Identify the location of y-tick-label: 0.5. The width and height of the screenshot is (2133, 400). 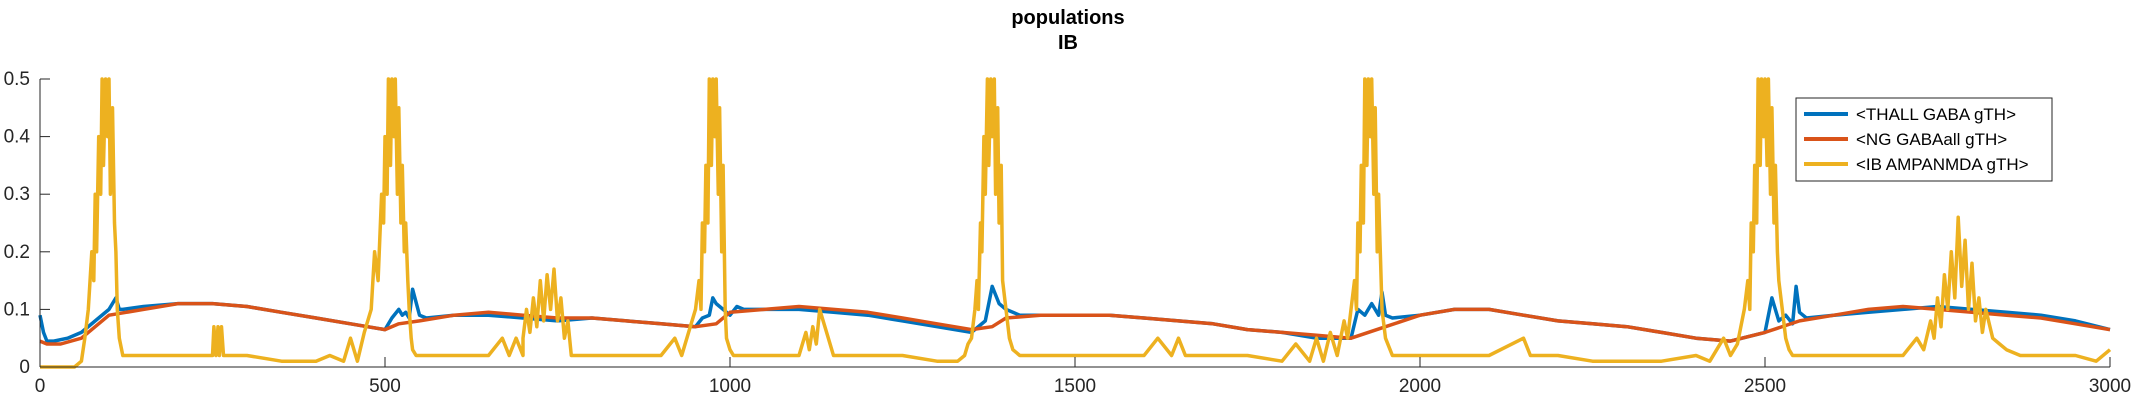
(17, 79).